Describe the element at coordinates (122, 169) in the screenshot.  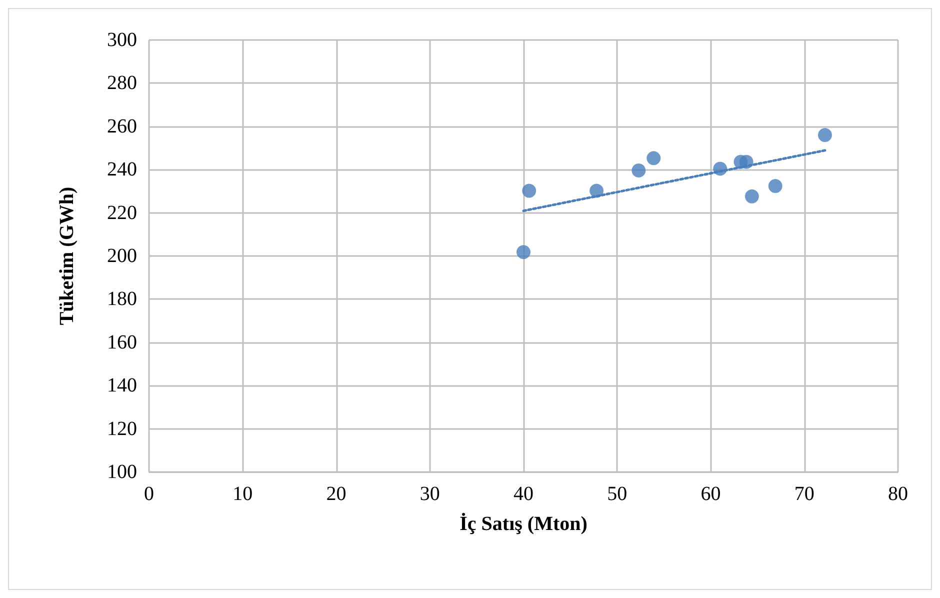
I see `y-tick-label: 240` at that location.